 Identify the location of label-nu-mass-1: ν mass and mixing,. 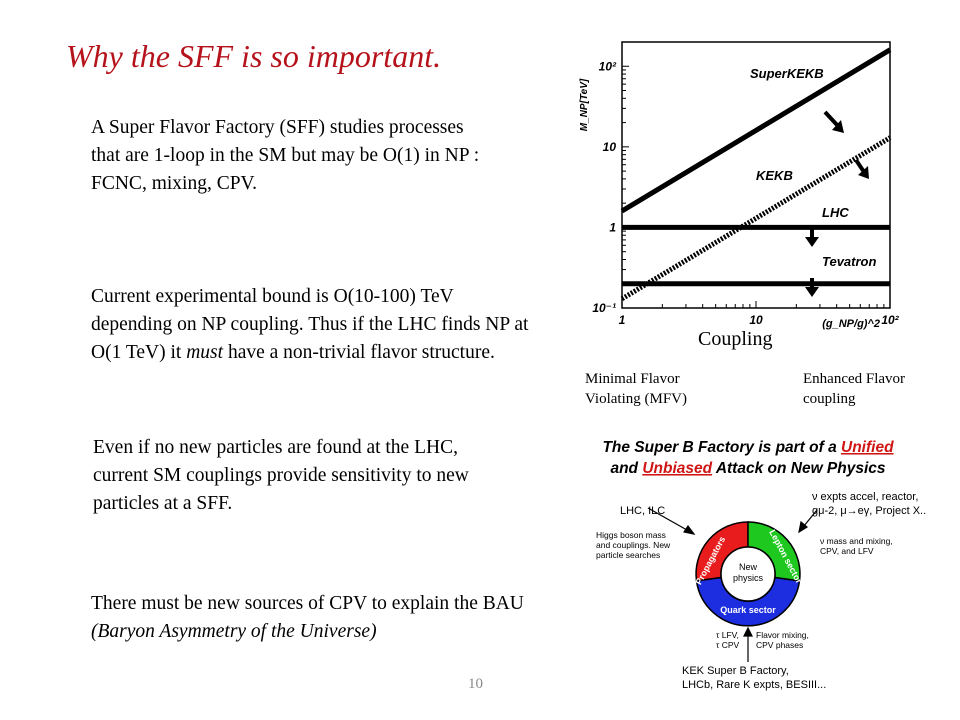
(856, 541).